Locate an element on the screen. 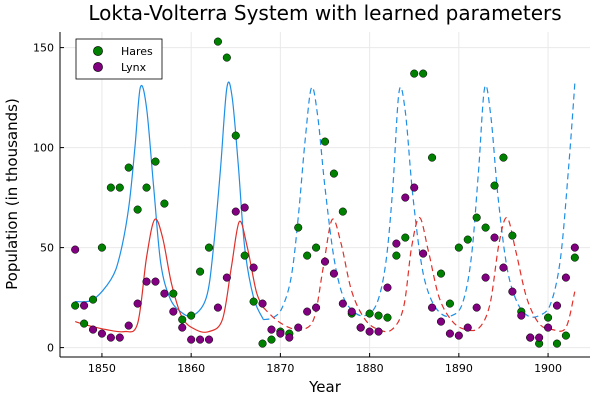 This screenshot has width=600, height=400. y-ticks: 0 50 100 150 is located at coordinates (48, 198).